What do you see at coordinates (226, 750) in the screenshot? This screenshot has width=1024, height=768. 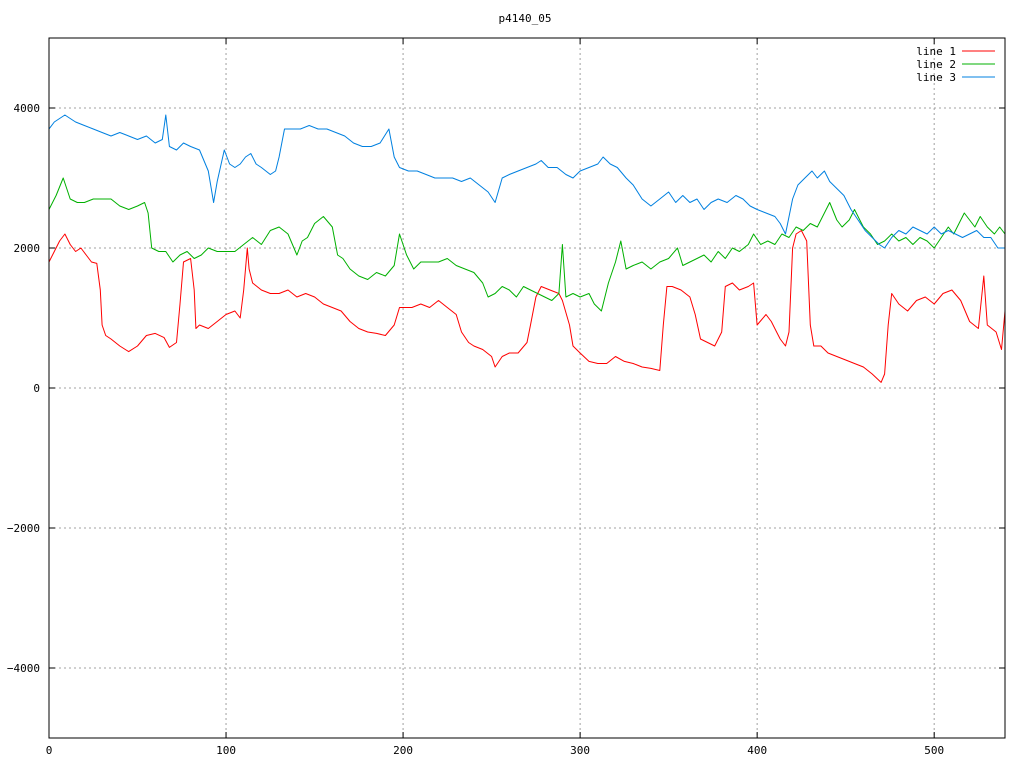 I see `x-tick-label: 100` at bounding box center [226, 750].